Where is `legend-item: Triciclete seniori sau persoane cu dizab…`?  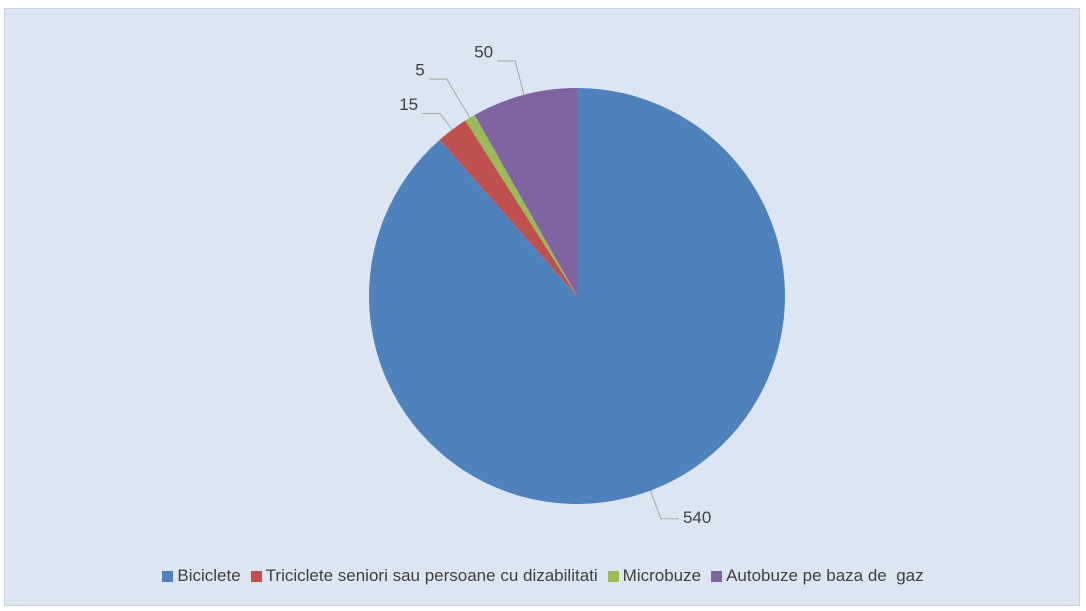
legend-item: Triciclete seniori sau persoane cu dizab… is located at coordinates (424, 576).